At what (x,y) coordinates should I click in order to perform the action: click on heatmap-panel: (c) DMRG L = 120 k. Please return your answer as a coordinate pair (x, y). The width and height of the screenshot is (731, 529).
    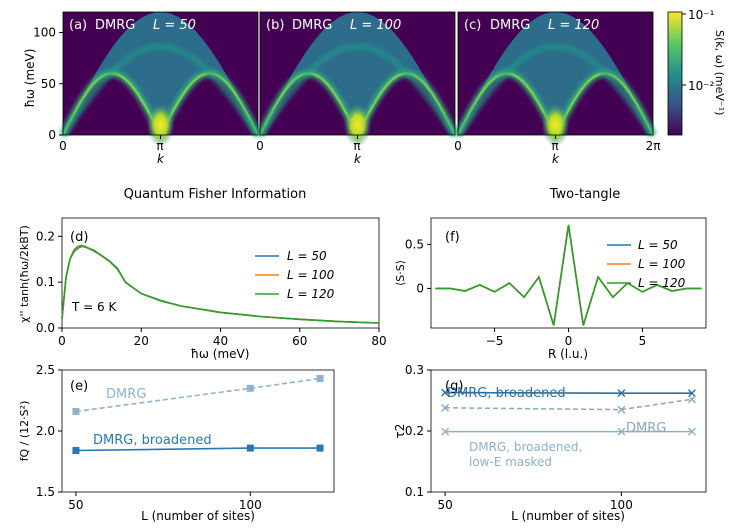
    Looking at the image, I should click on (555, 88).